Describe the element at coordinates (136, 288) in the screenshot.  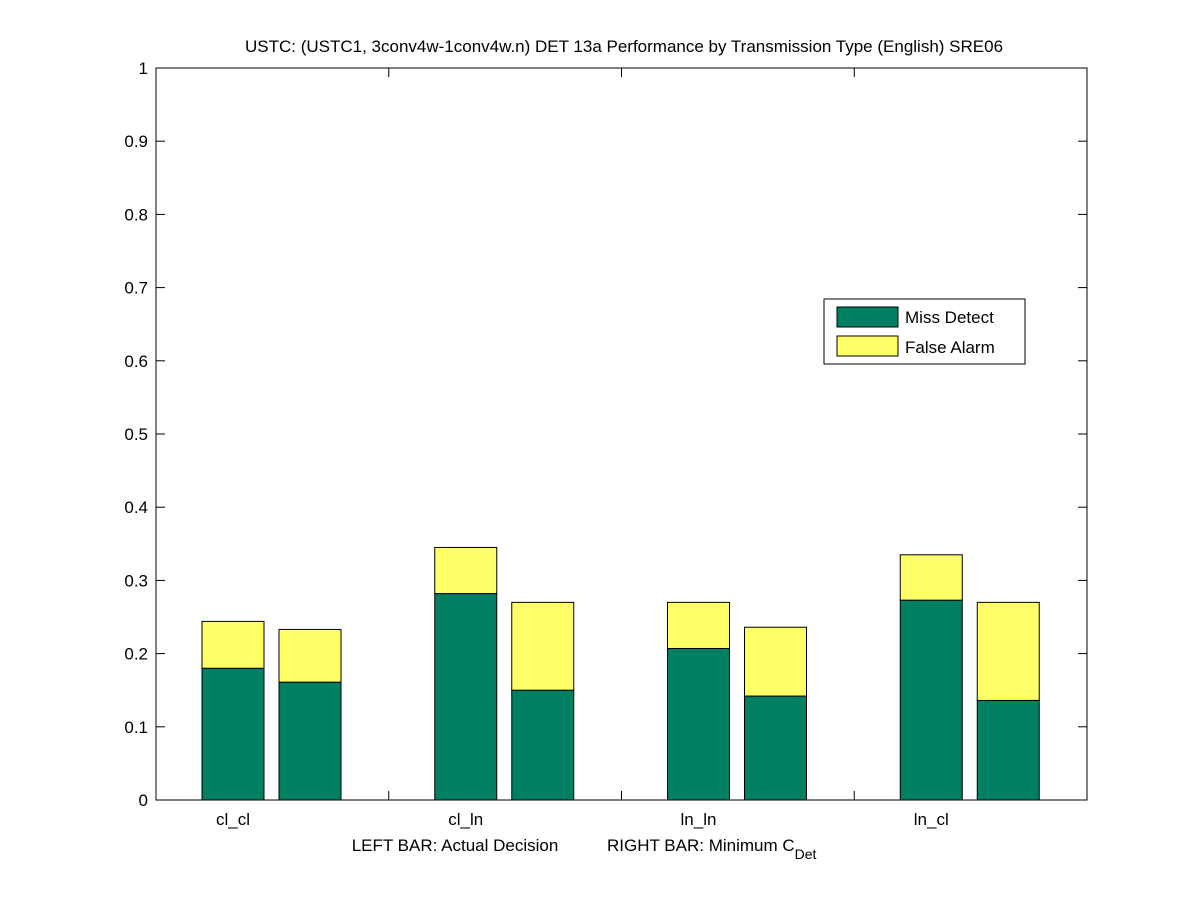
I see `y-tick-label: 0.7` at that location.